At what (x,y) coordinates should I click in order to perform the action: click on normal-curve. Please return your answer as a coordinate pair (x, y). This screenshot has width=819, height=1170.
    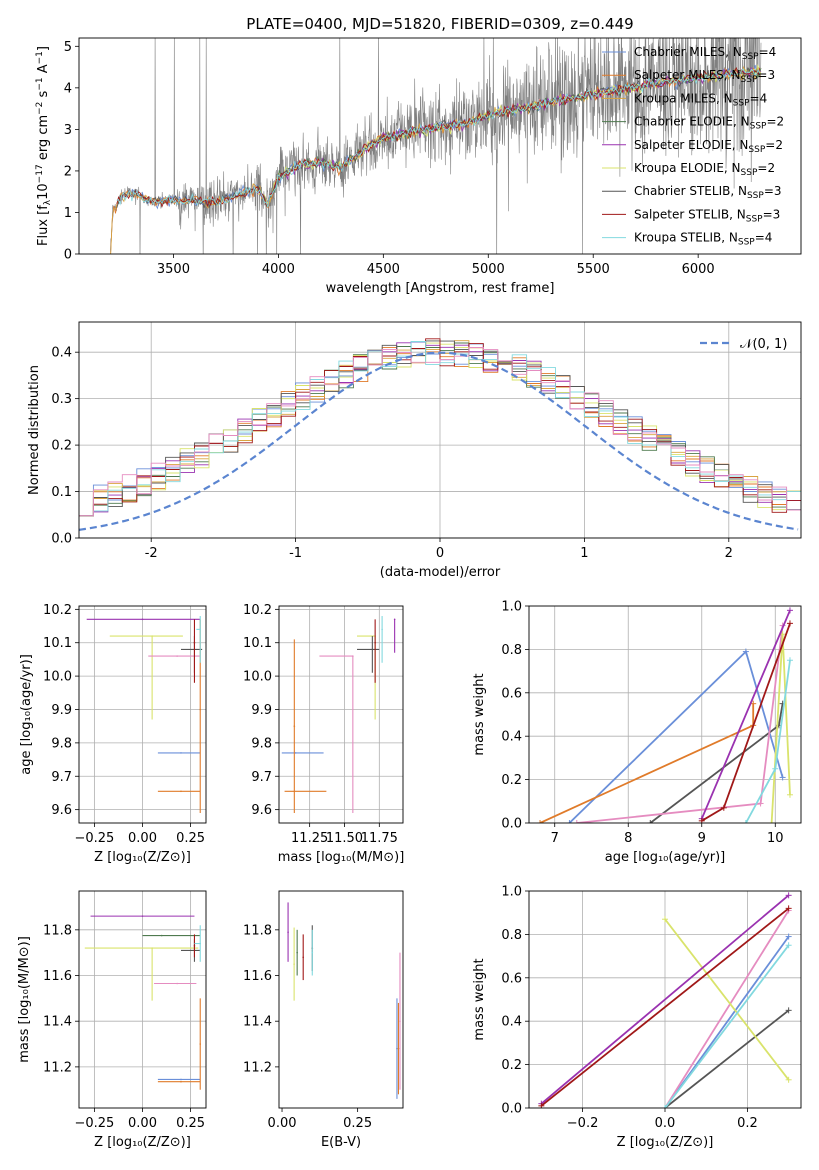
    Looking at the image, I should click on (439, 441).